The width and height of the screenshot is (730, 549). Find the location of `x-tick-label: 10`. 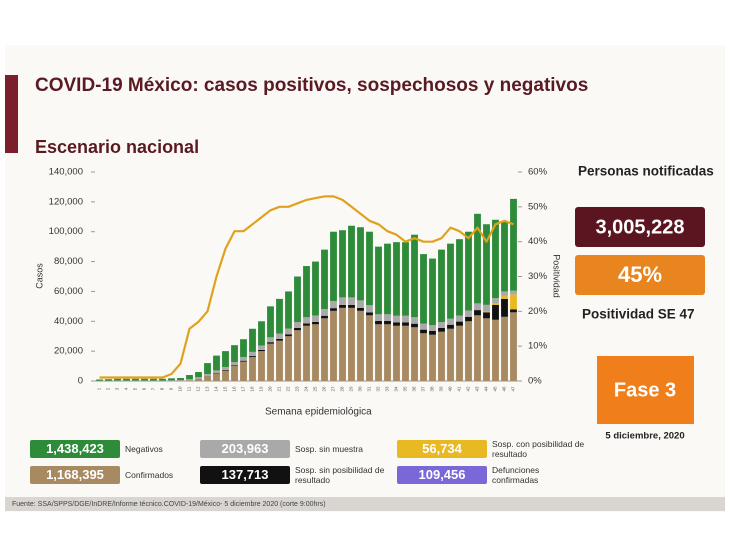

x-tick-label: 10 is located at coordinates (180, 389).